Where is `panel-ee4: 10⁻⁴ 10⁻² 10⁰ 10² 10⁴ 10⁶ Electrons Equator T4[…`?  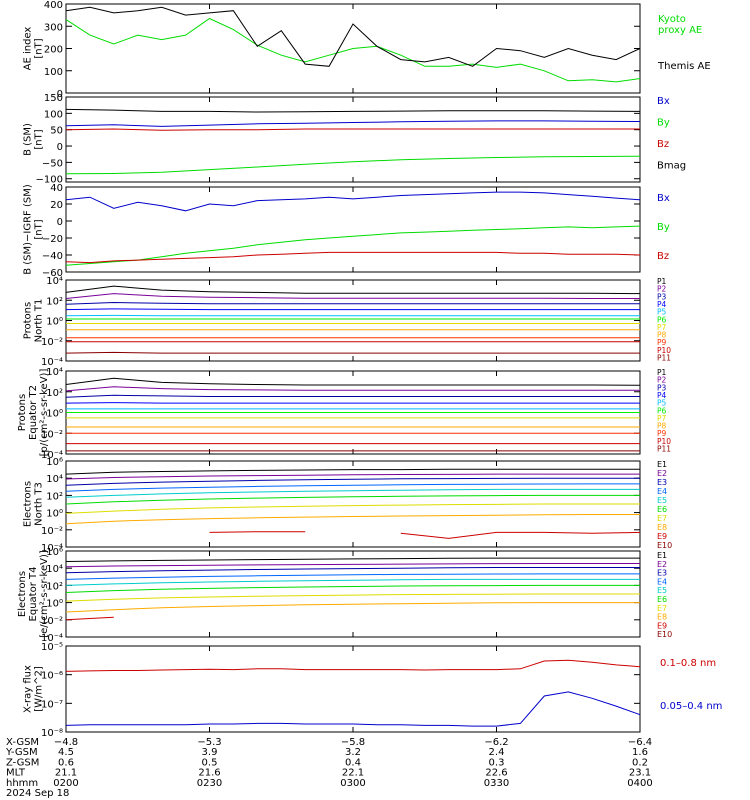
panel-ee4: 10⁻⁴ 10⁻² 10⁰ 10² 10⁴ 10⁶ Electrons Equator T4[… is located at coordinates (344, 595).